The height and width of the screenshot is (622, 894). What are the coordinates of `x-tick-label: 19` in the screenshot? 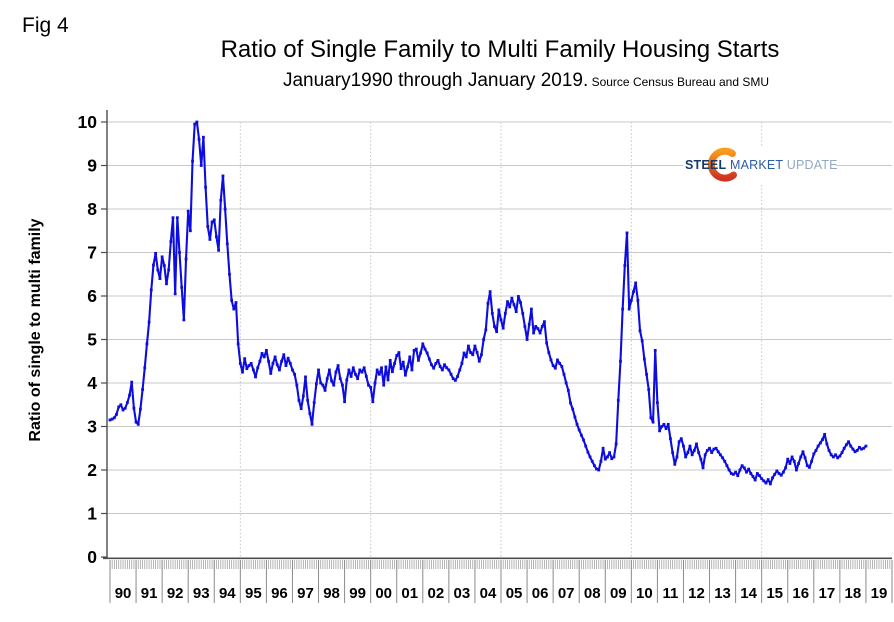 It's located at (879, 593).